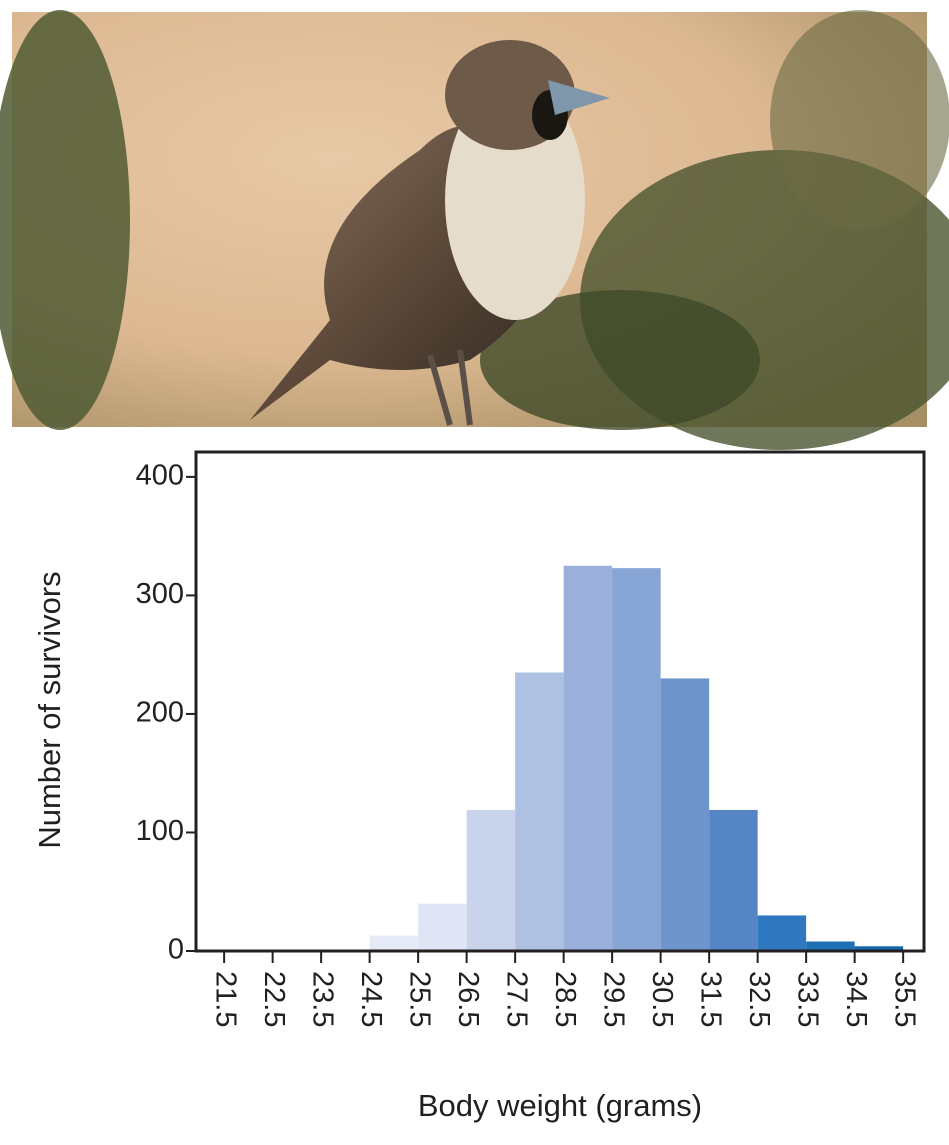 The width and height of the screenshot is (949, 1145). Describe the element at coordinates (160, 476) in the screenshot. I see `y-tick-label: 400` at that location.